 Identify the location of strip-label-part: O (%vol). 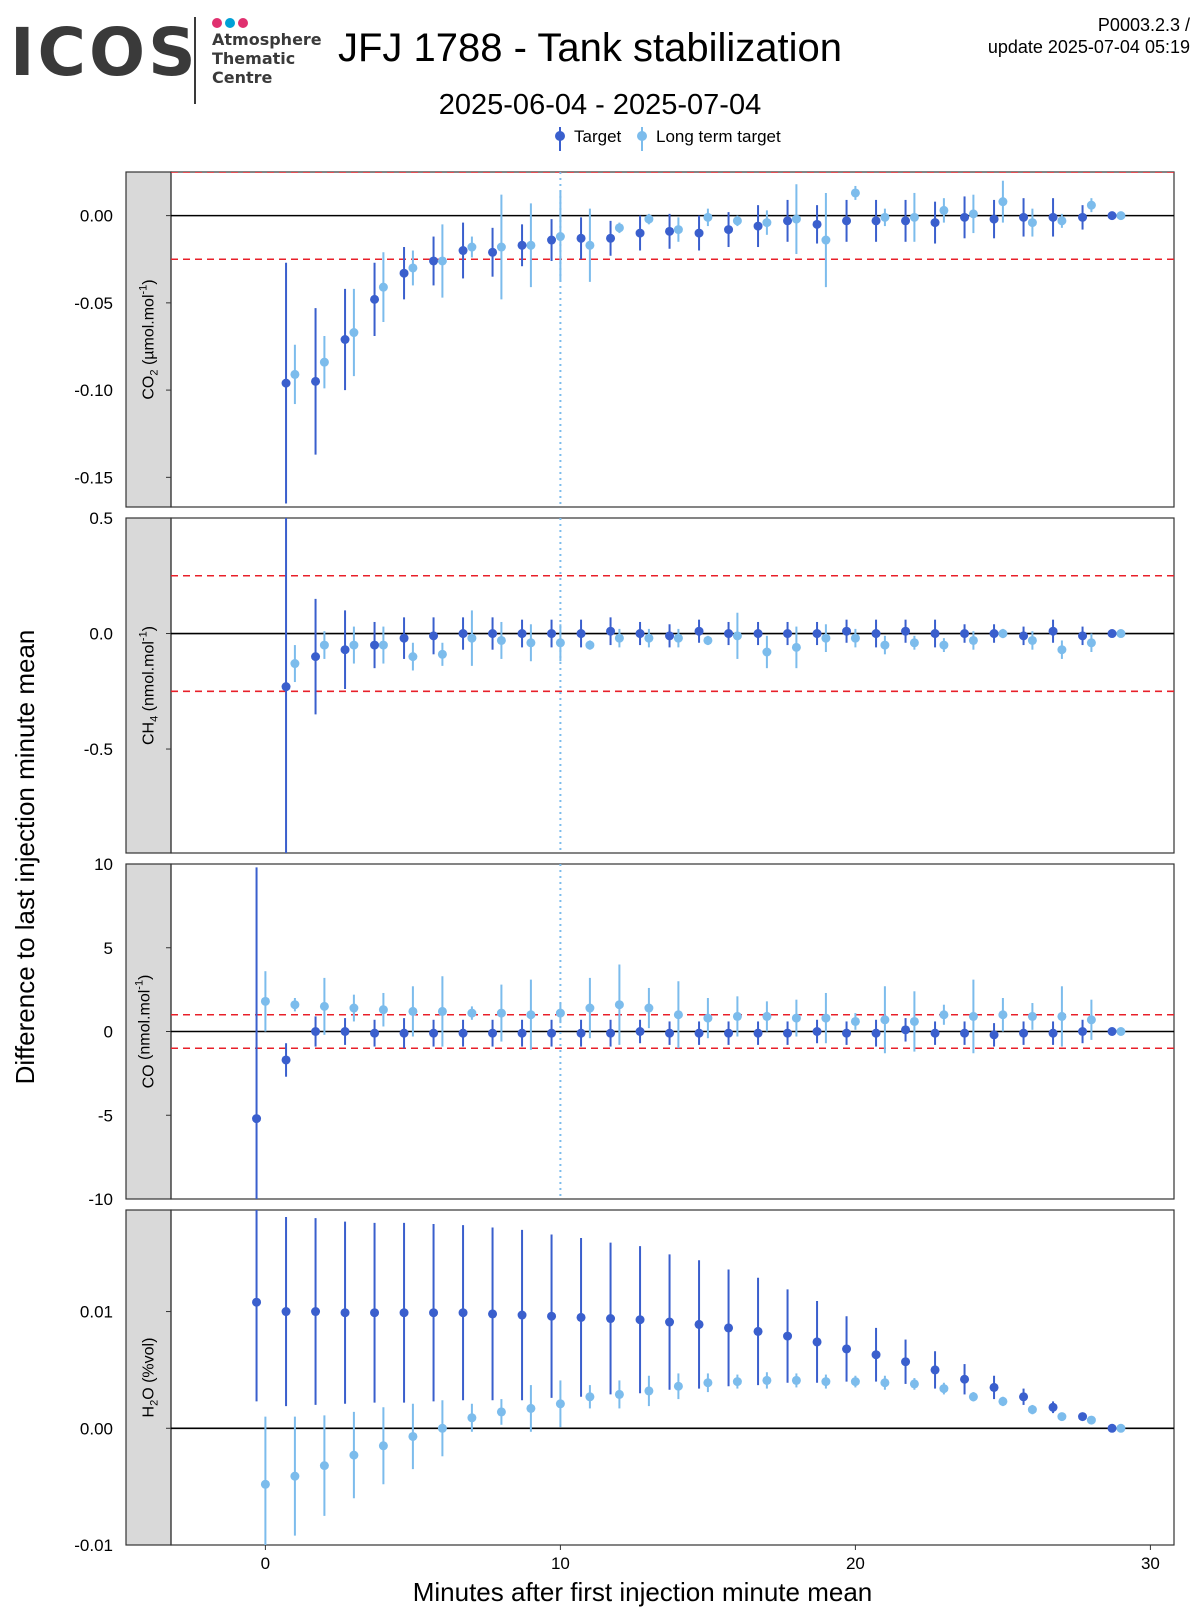
(149, 1369).